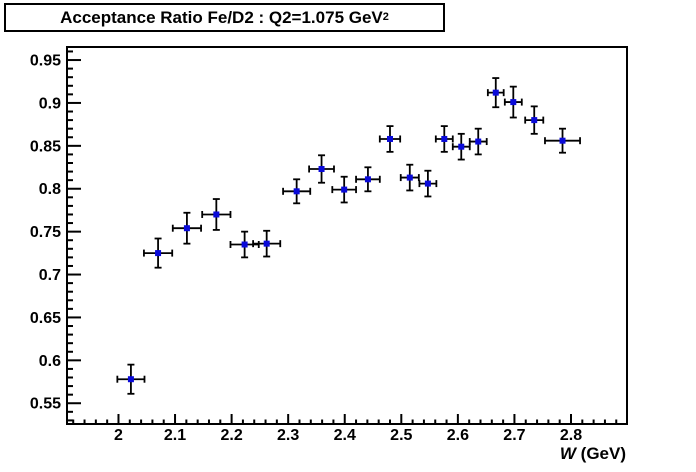  What do you see at coordinates (45, 232) in the screenshot?
I see `y-tick-label: 0.75` at bounding box center [45, 232].